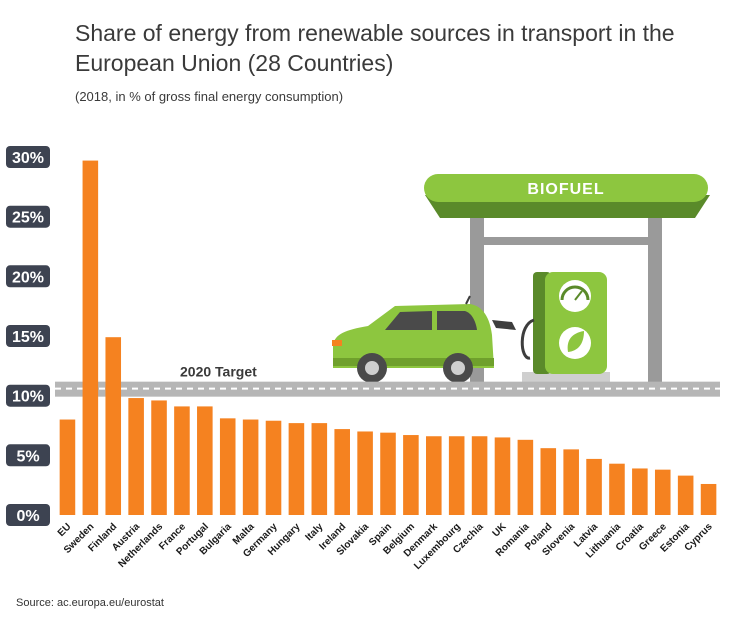 The image size is (730, 620). Describe the element at coordinates (90, 603) in the screenshot. I see `source-note: Source: ac.europa.eu/eurostat` at that location.